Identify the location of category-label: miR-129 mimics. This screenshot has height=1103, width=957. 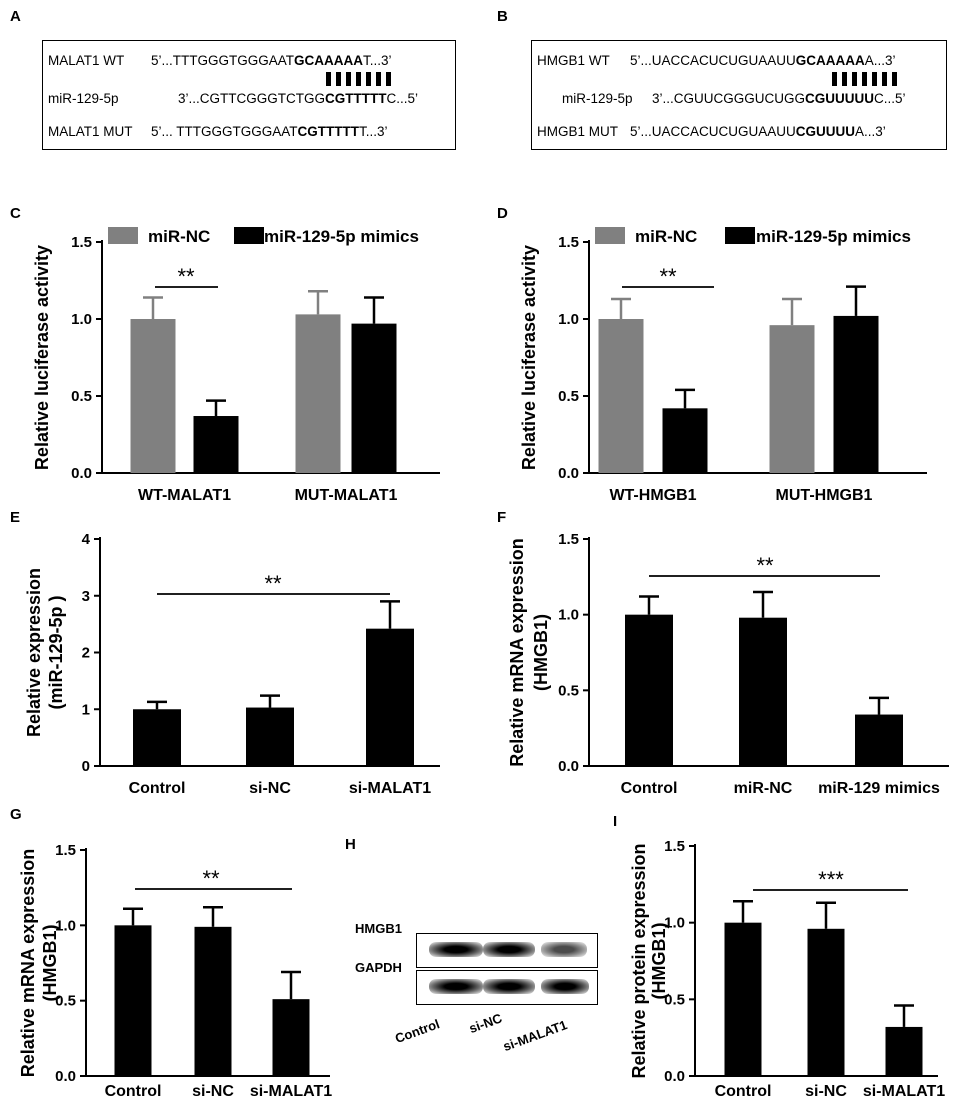
(879, 788).